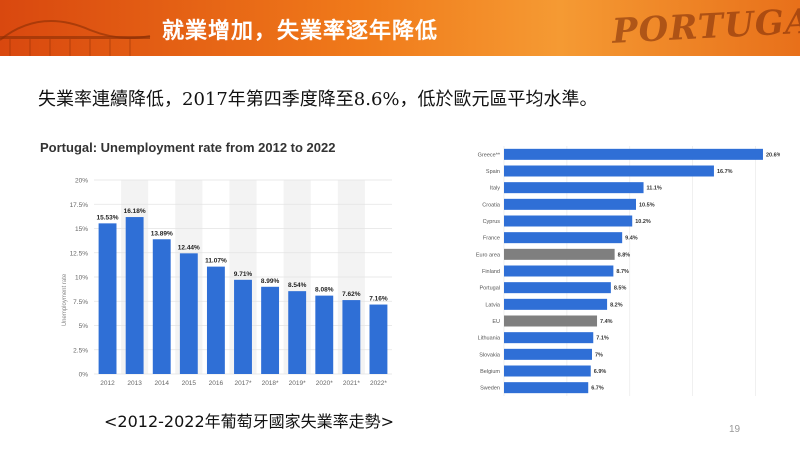 This screenshot has height=450, width=800. I want to click on page-number: 19, so click(735, 429).